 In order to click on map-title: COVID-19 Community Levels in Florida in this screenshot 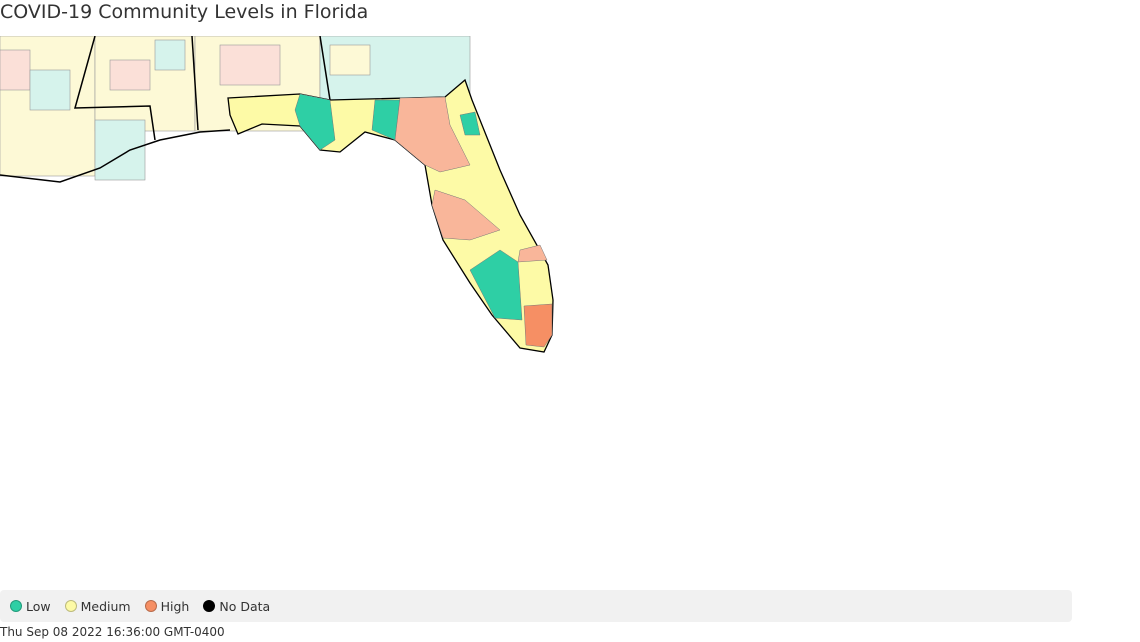, I will do `click(184, 12)`.